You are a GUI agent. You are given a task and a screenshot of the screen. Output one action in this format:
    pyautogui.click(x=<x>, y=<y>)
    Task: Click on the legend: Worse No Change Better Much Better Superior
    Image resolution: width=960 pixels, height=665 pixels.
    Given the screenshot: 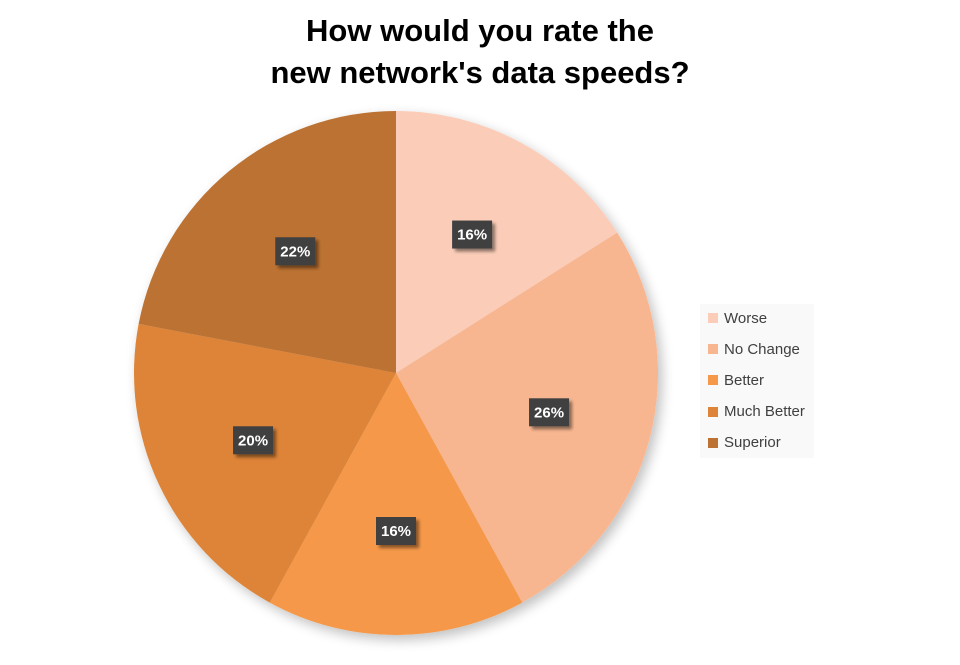 What is the action you would take?
    pyautogui.click(x=757, y=381)
    